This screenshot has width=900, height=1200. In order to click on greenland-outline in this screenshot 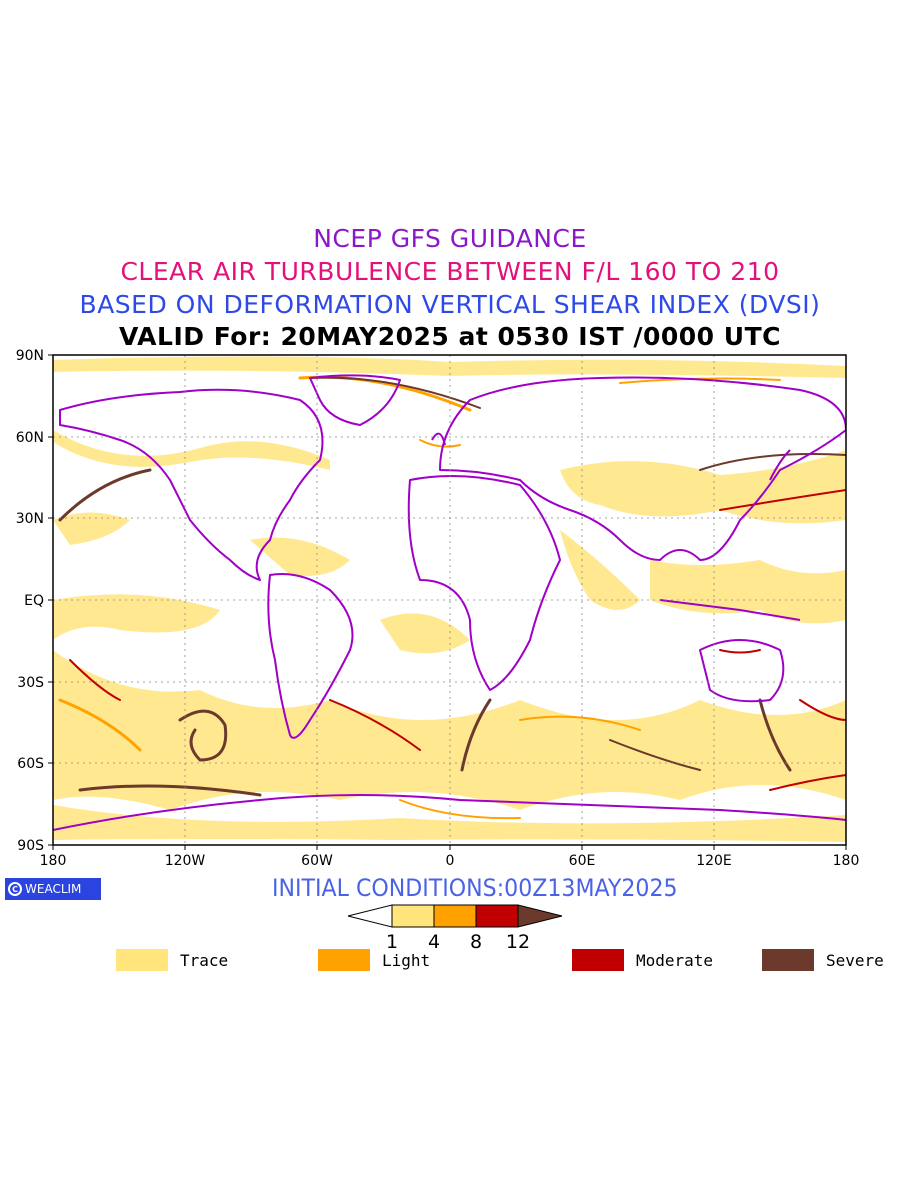, I will do `click(355, 400)`.